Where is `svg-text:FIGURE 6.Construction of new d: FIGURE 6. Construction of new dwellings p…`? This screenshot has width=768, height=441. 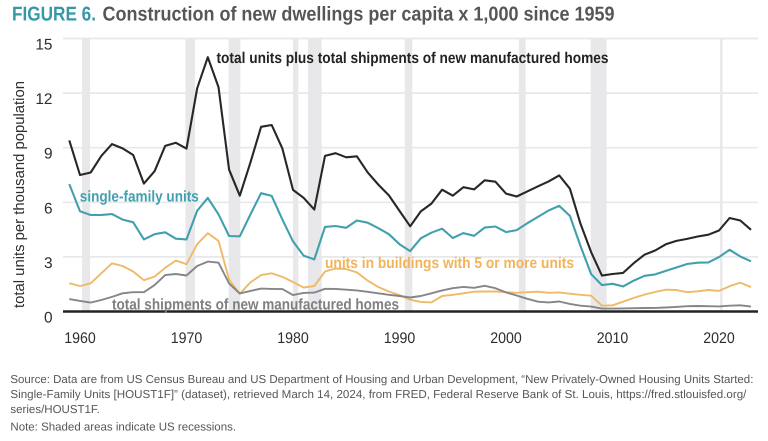
svg-text:FIGURE 6.Construction of new d: FIGURE 6. Construction of new dwellings p… is located at coordinates (313, 15).